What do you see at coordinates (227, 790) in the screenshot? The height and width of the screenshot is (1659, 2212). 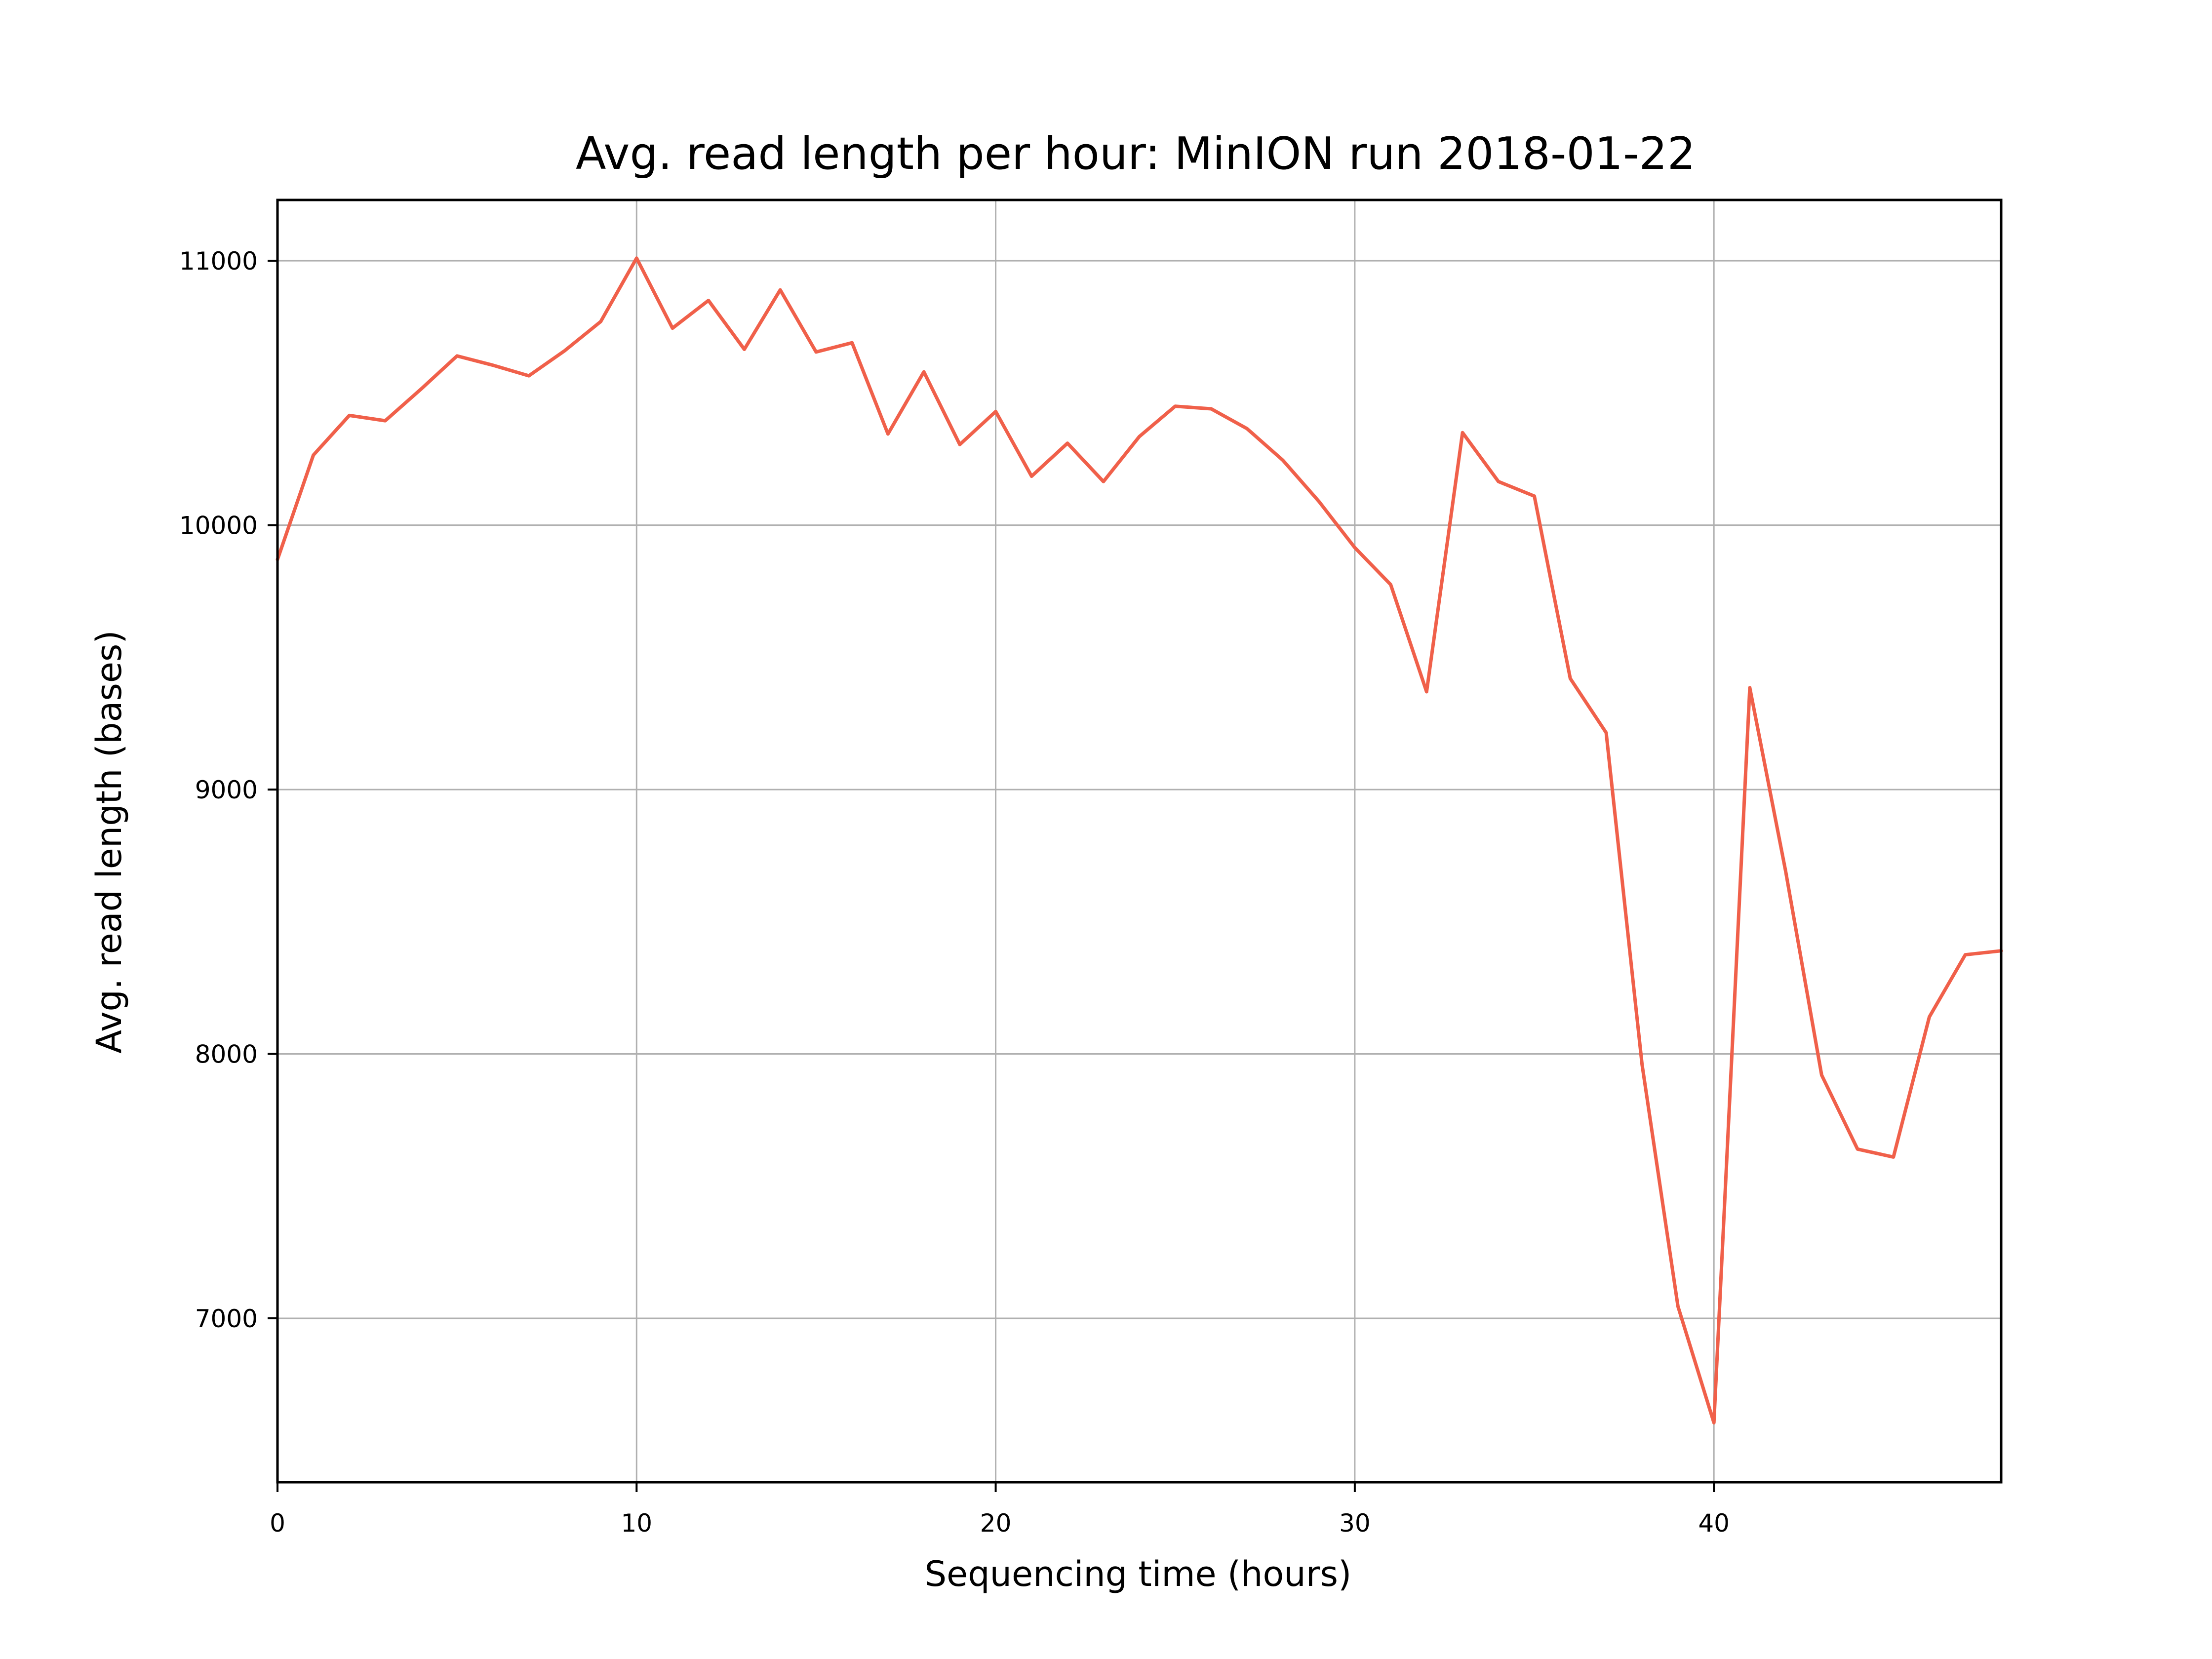 I see `y-tick-label: 9000` at bounding box center [227, 790].